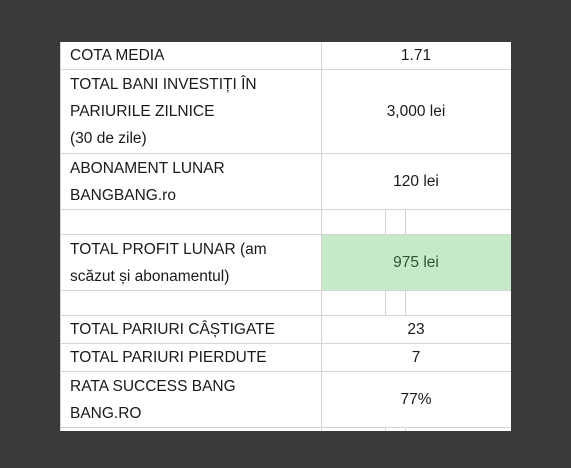 The height and width of the screenshot is (468, 571). I want to click on cell-value-castigate: 23, so click(416, 329).